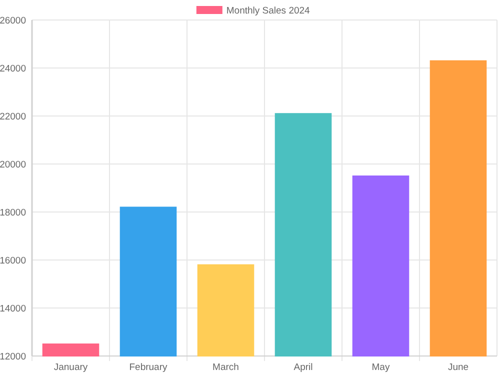  Describe the element at coordinates (225, 367) in the screenshot. I see `x-tick-label: March` at that location.